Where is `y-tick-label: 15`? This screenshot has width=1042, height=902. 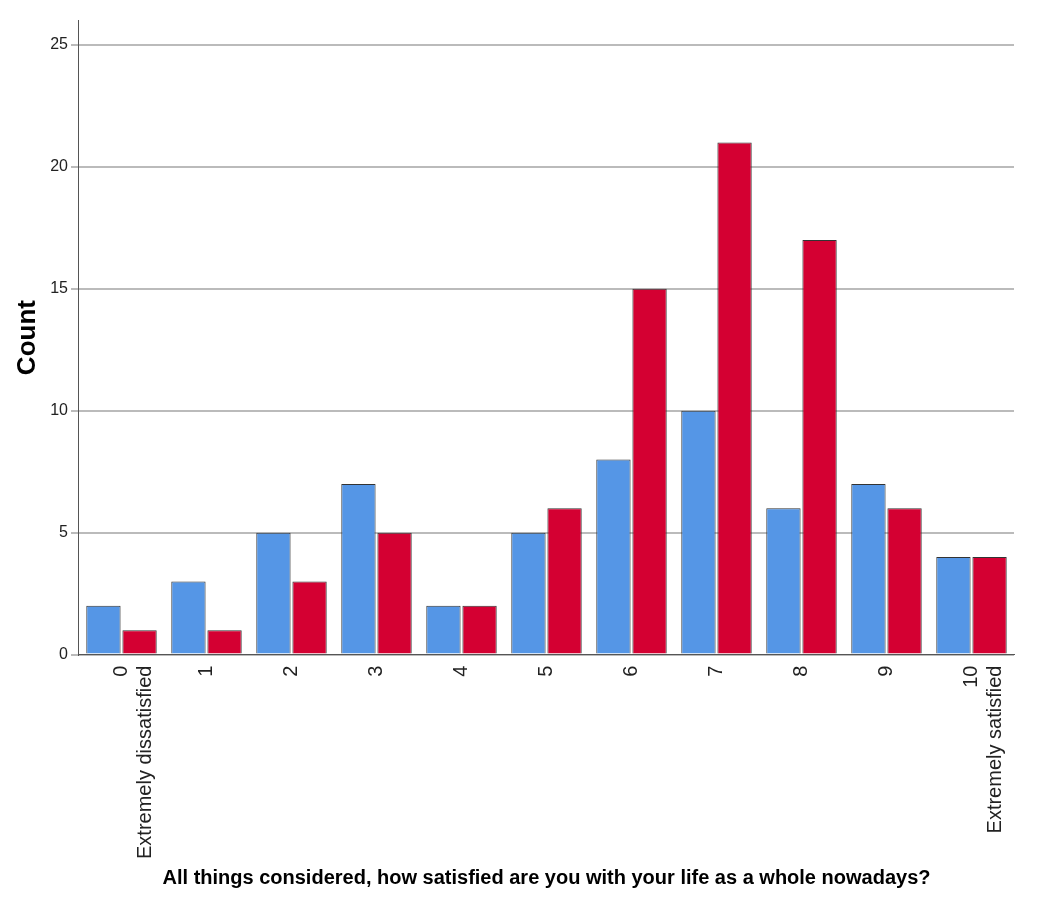 y-tick-label: 15 is located at coordinates (59, 288).